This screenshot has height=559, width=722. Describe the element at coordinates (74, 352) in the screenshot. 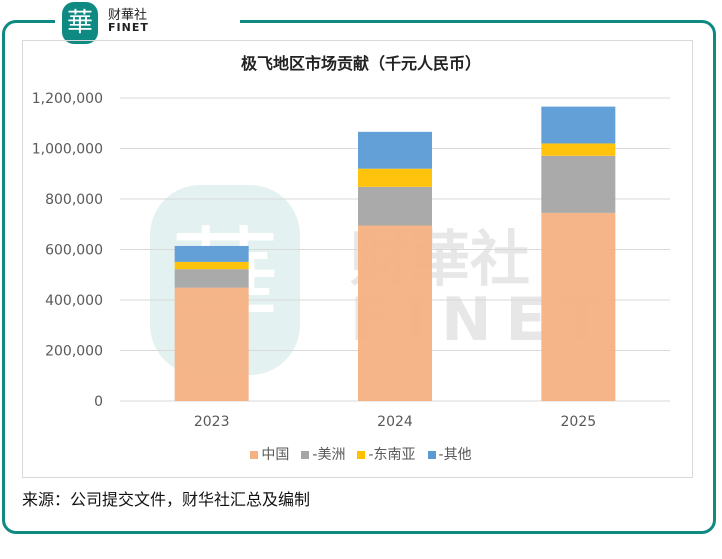

I see `y-tick-label: 200,000` at that location.